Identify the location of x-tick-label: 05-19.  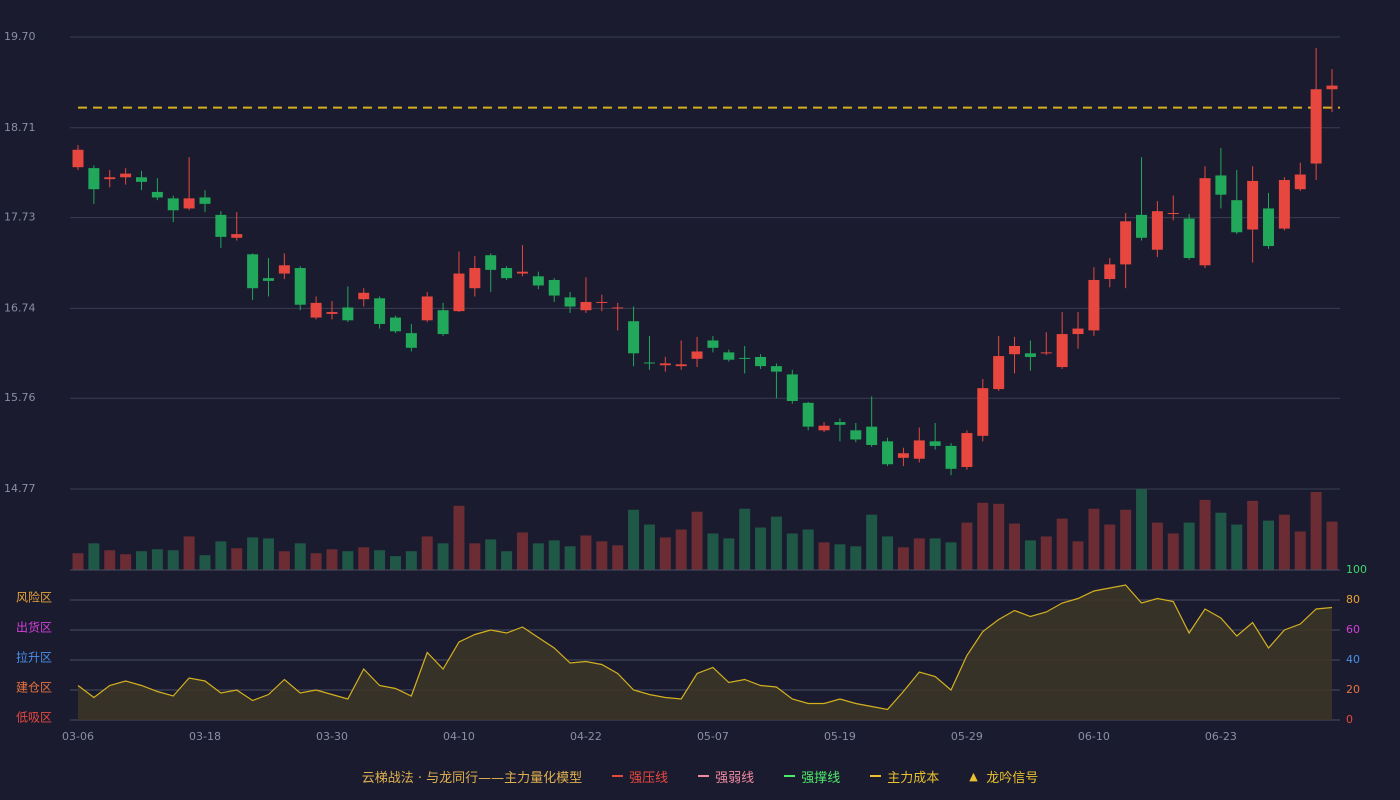
(840, 736).